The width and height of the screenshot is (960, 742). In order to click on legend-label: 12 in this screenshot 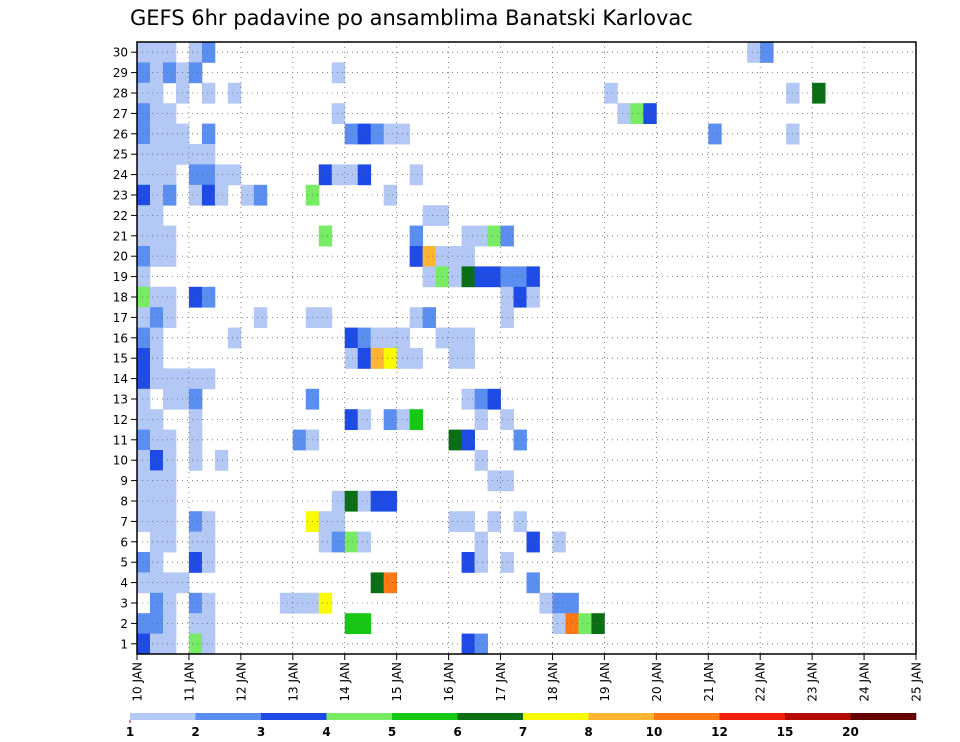, I will do `click(719, 732)`.